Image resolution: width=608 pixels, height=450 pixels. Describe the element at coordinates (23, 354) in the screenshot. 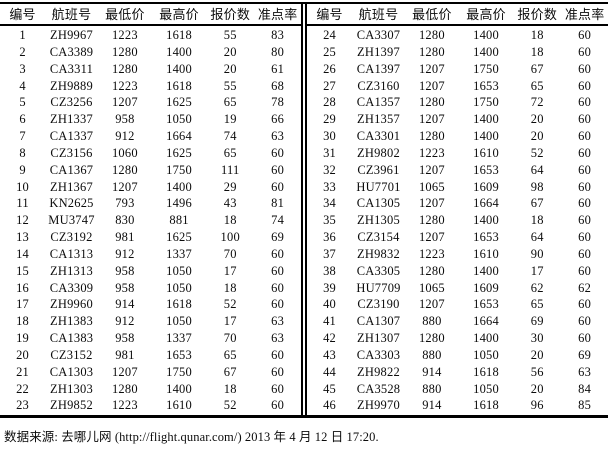

I see `row-number-cell: 20` at that location.